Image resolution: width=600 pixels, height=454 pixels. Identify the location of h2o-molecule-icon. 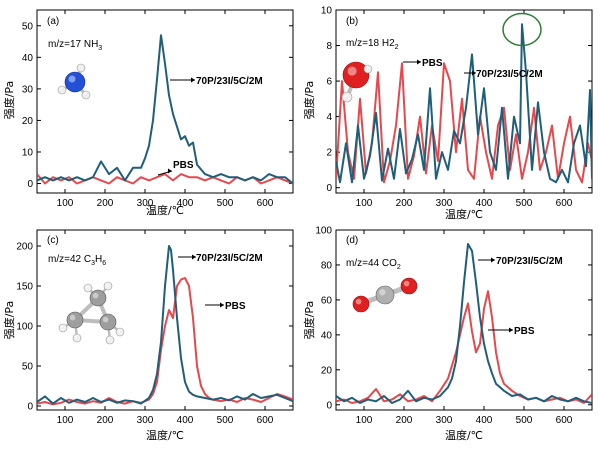
(357, 82).